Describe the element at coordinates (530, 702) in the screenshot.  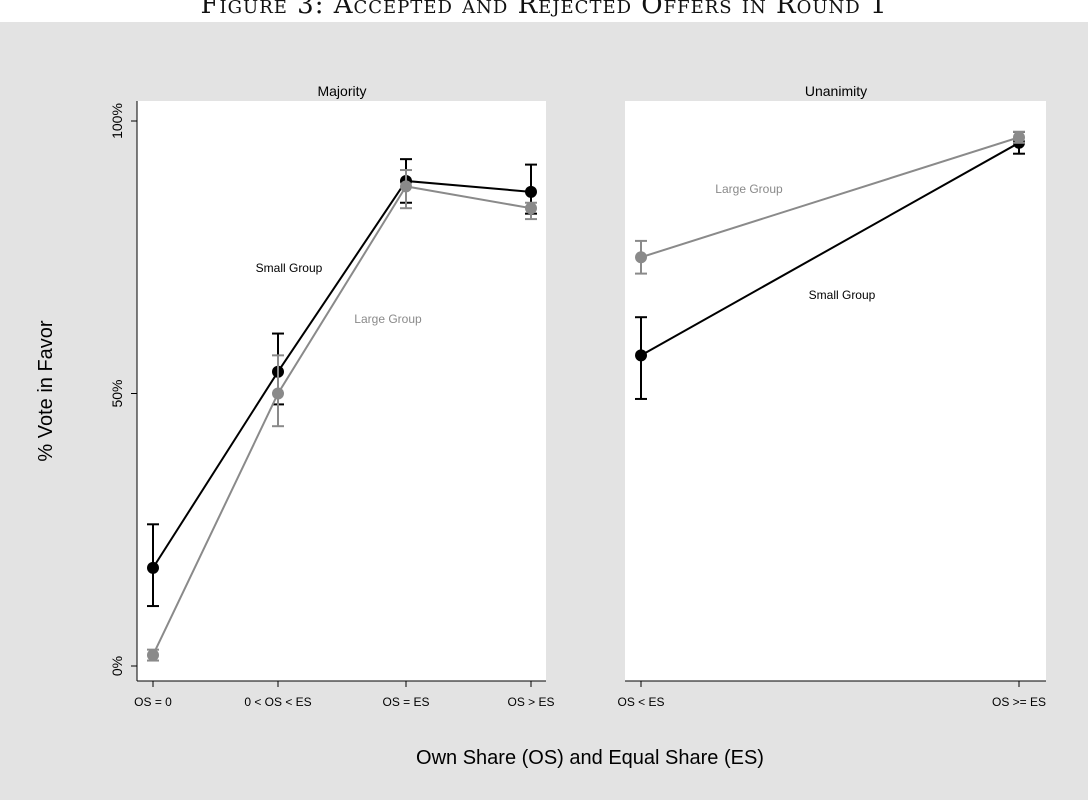
I see `majority-x-tick-label: OS > ES` at that location.